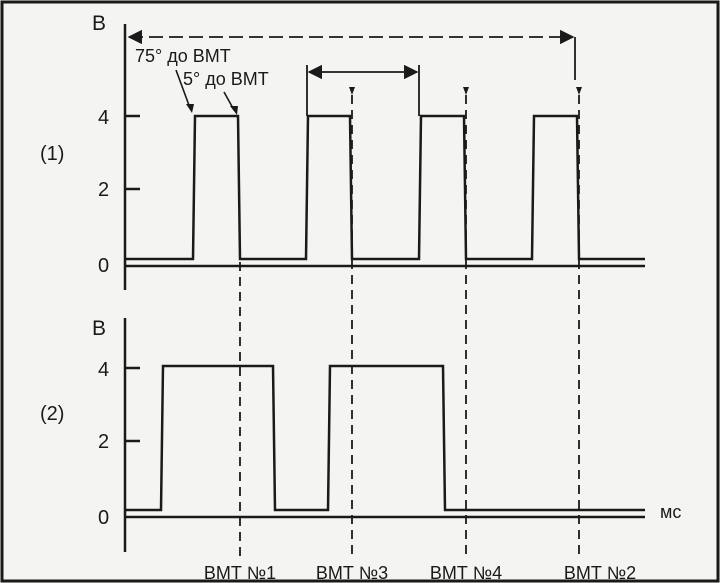  Describe the element at coordinates (234, 110) in the screenshot. I see `annotation-5-leader-arrow` at that location.